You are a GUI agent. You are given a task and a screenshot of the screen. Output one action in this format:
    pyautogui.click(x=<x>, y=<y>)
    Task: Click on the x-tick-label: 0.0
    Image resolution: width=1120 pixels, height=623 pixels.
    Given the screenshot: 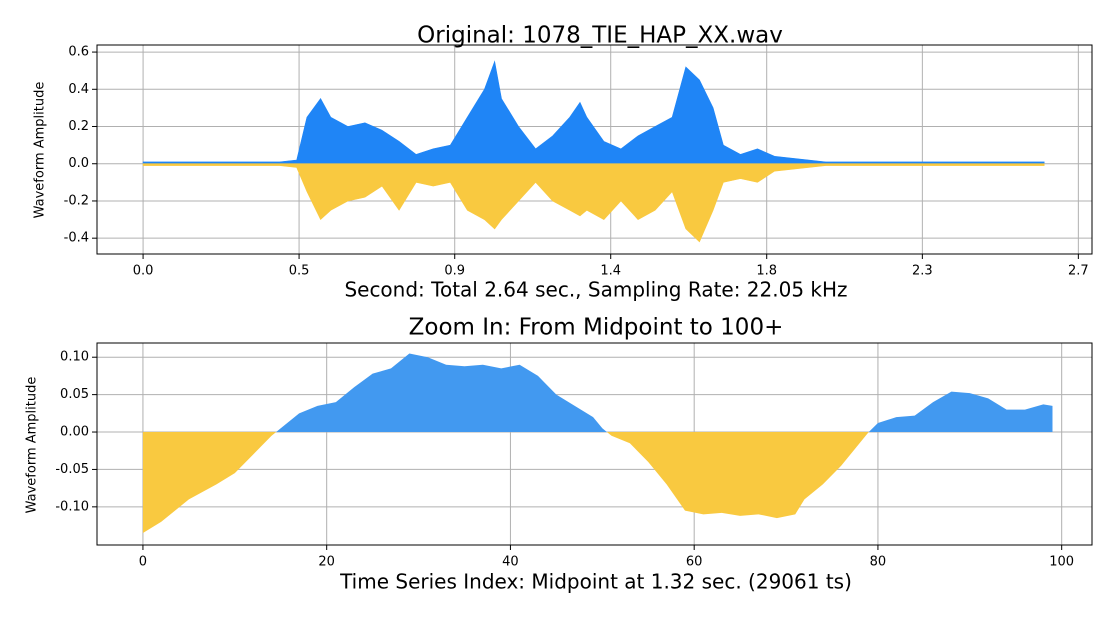 What is the action you would take?
    pyautogui.click(x=143, y=271)
    